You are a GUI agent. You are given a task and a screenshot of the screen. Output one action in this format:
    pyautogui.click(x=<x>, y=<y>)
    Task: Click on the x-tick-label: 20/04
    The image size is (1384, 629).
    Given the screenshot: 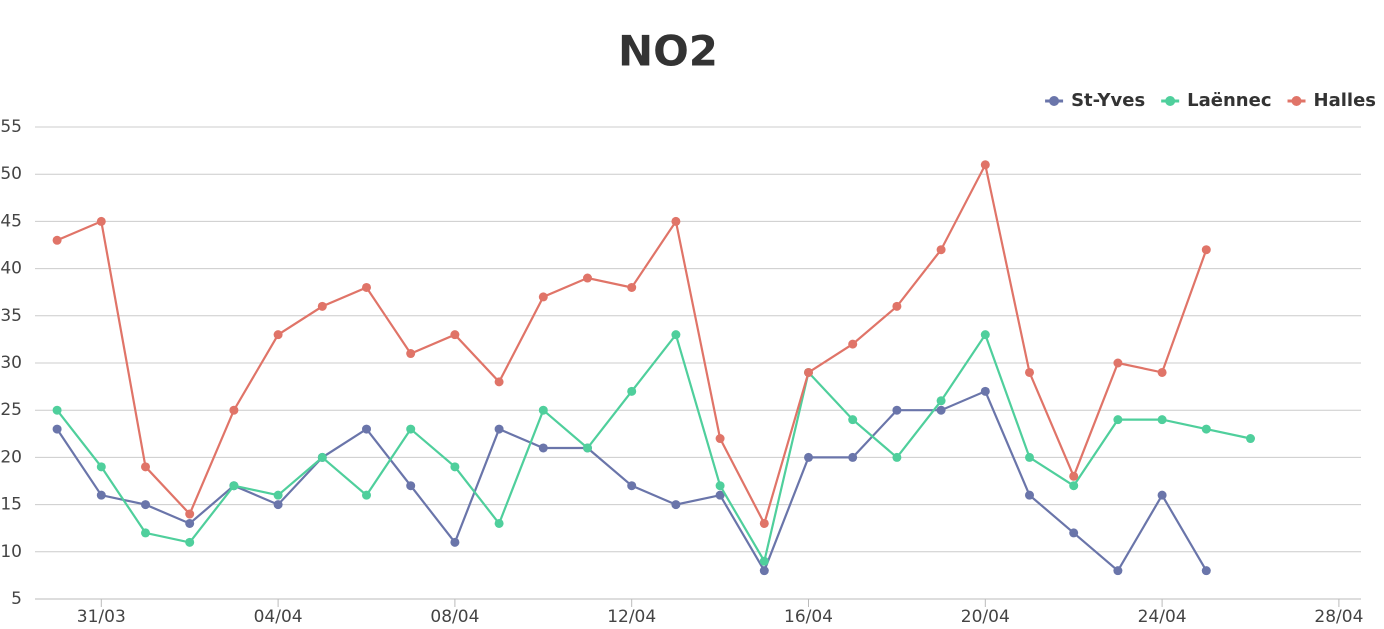 What is the action you would take?
    pyautogui.click(x=985, y=617)
    